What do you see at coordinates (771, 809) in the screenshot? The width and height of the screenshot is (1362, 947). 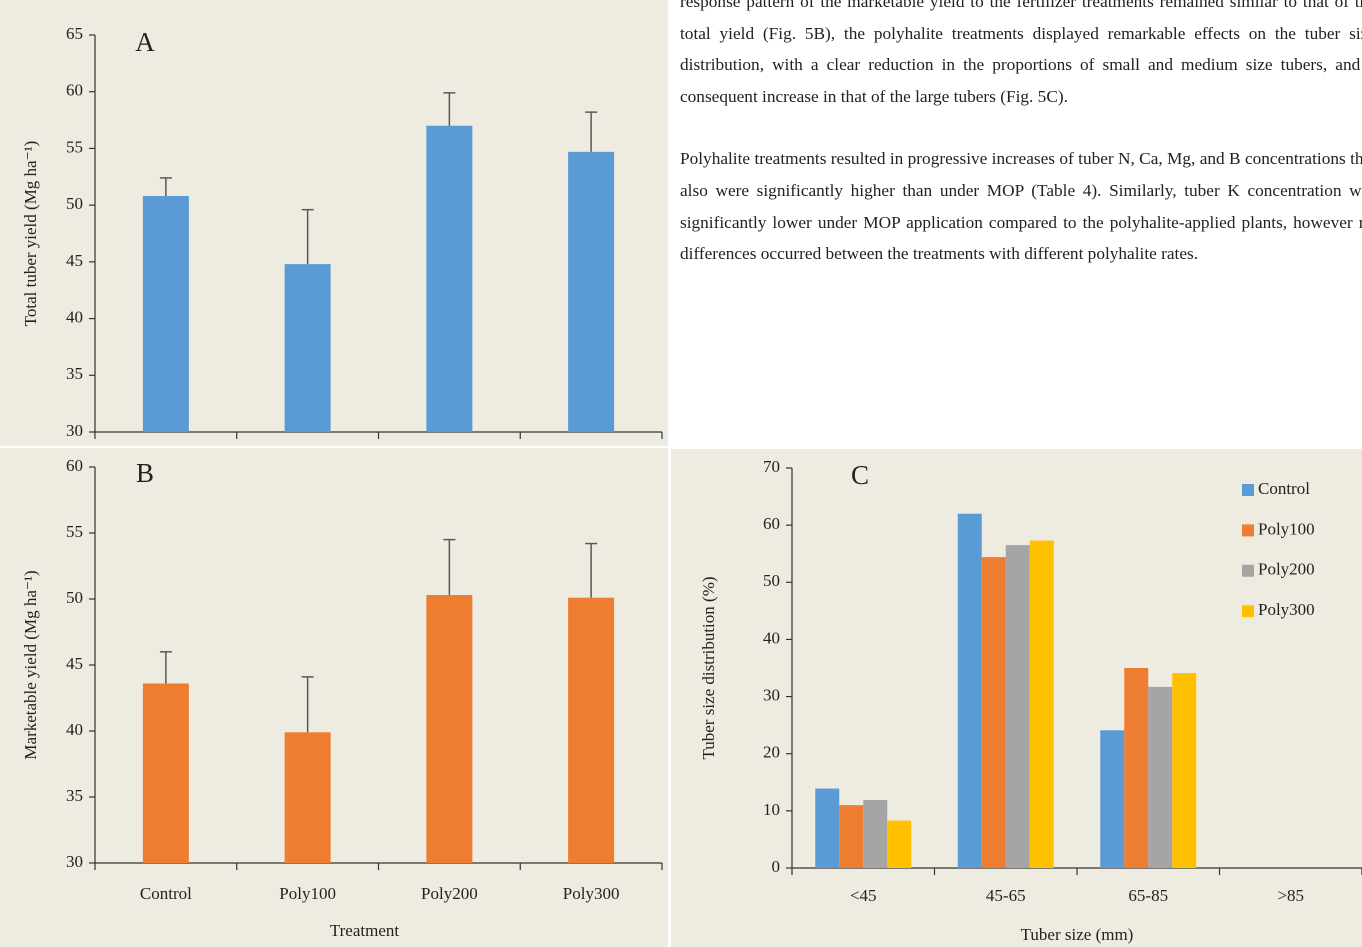 I see `y-tick-label: 10` at bounding box center [771, 809].